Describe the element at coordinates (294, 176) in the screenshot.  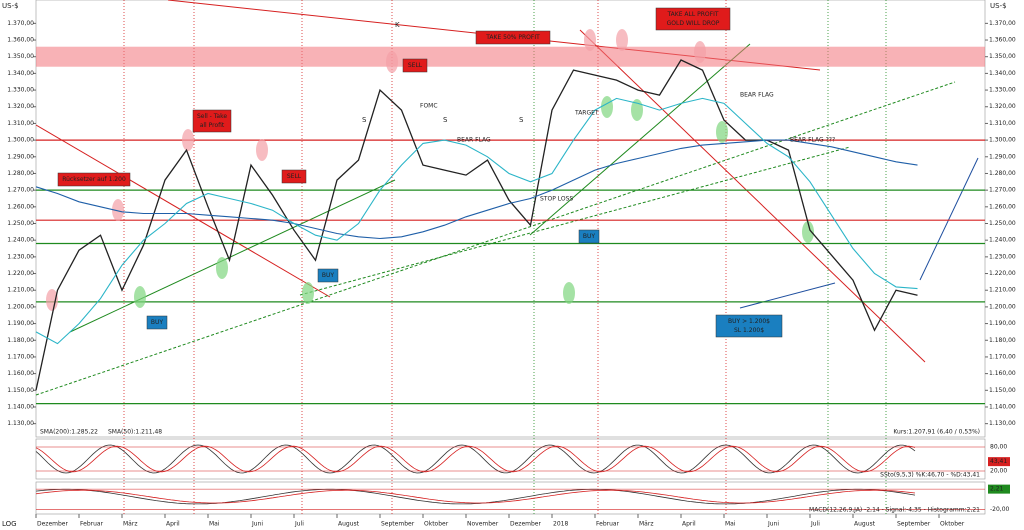
I see `annotation-text: SELL` at that location.